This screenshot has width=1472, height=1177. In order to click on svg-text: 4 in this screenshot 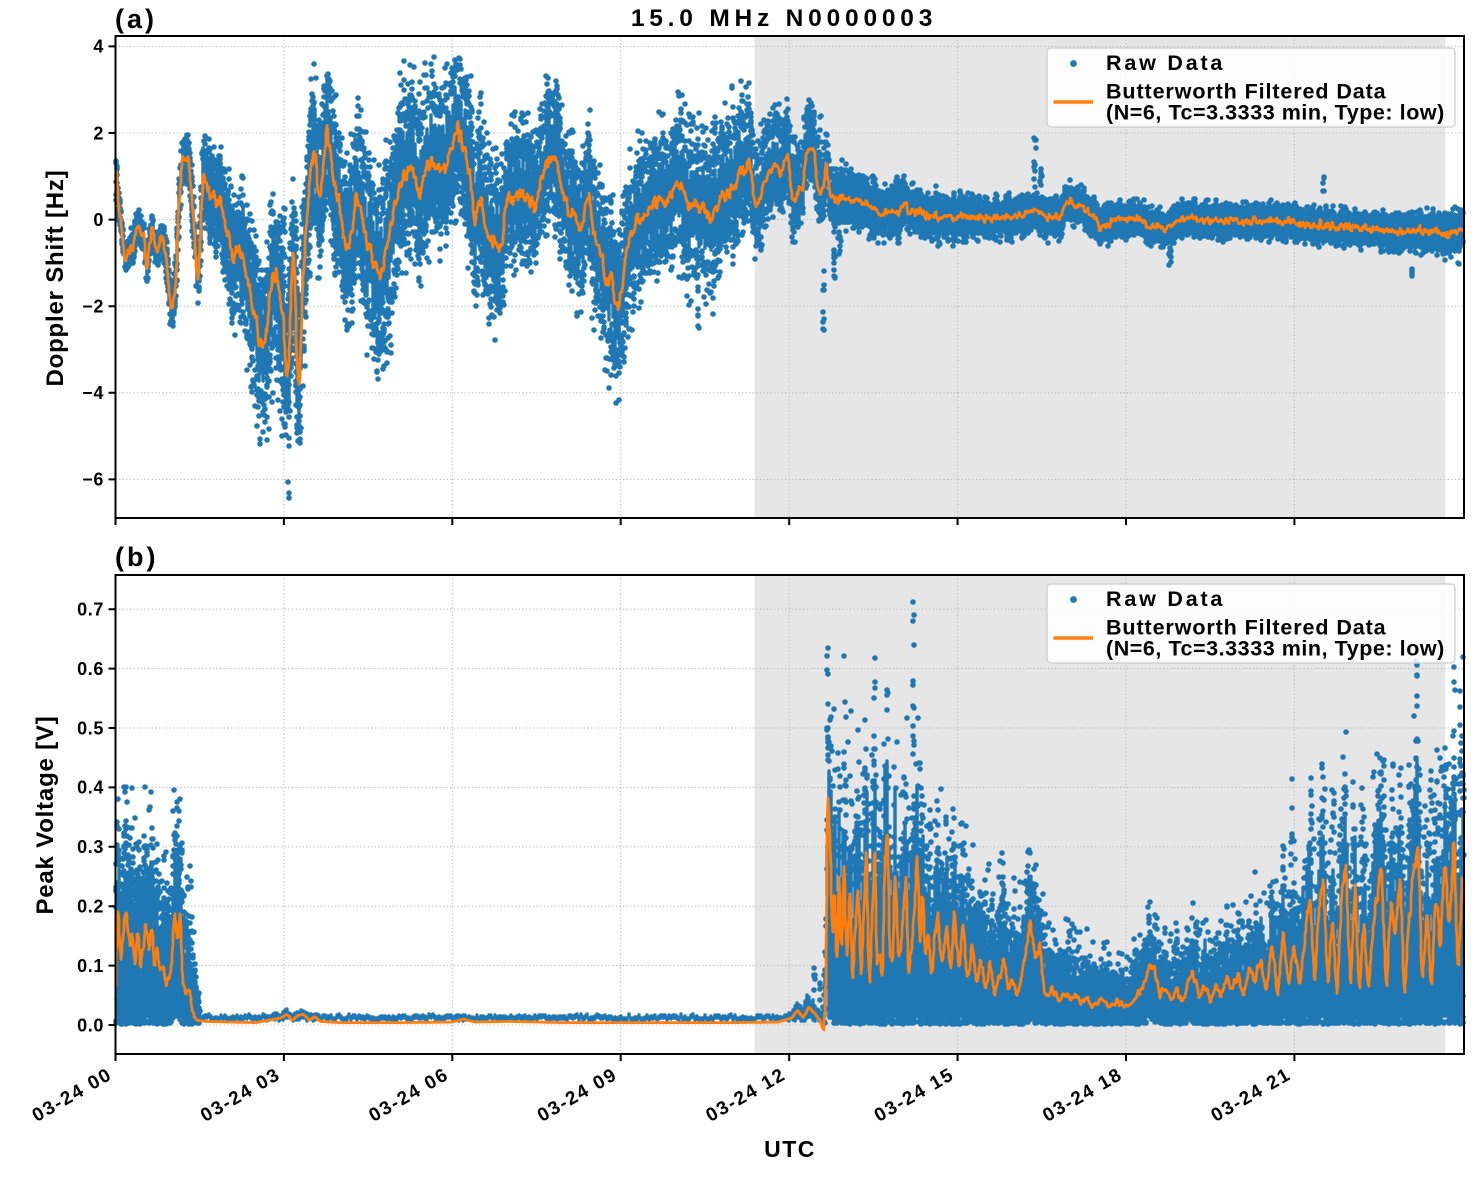, I will do `click(98, 47)`.